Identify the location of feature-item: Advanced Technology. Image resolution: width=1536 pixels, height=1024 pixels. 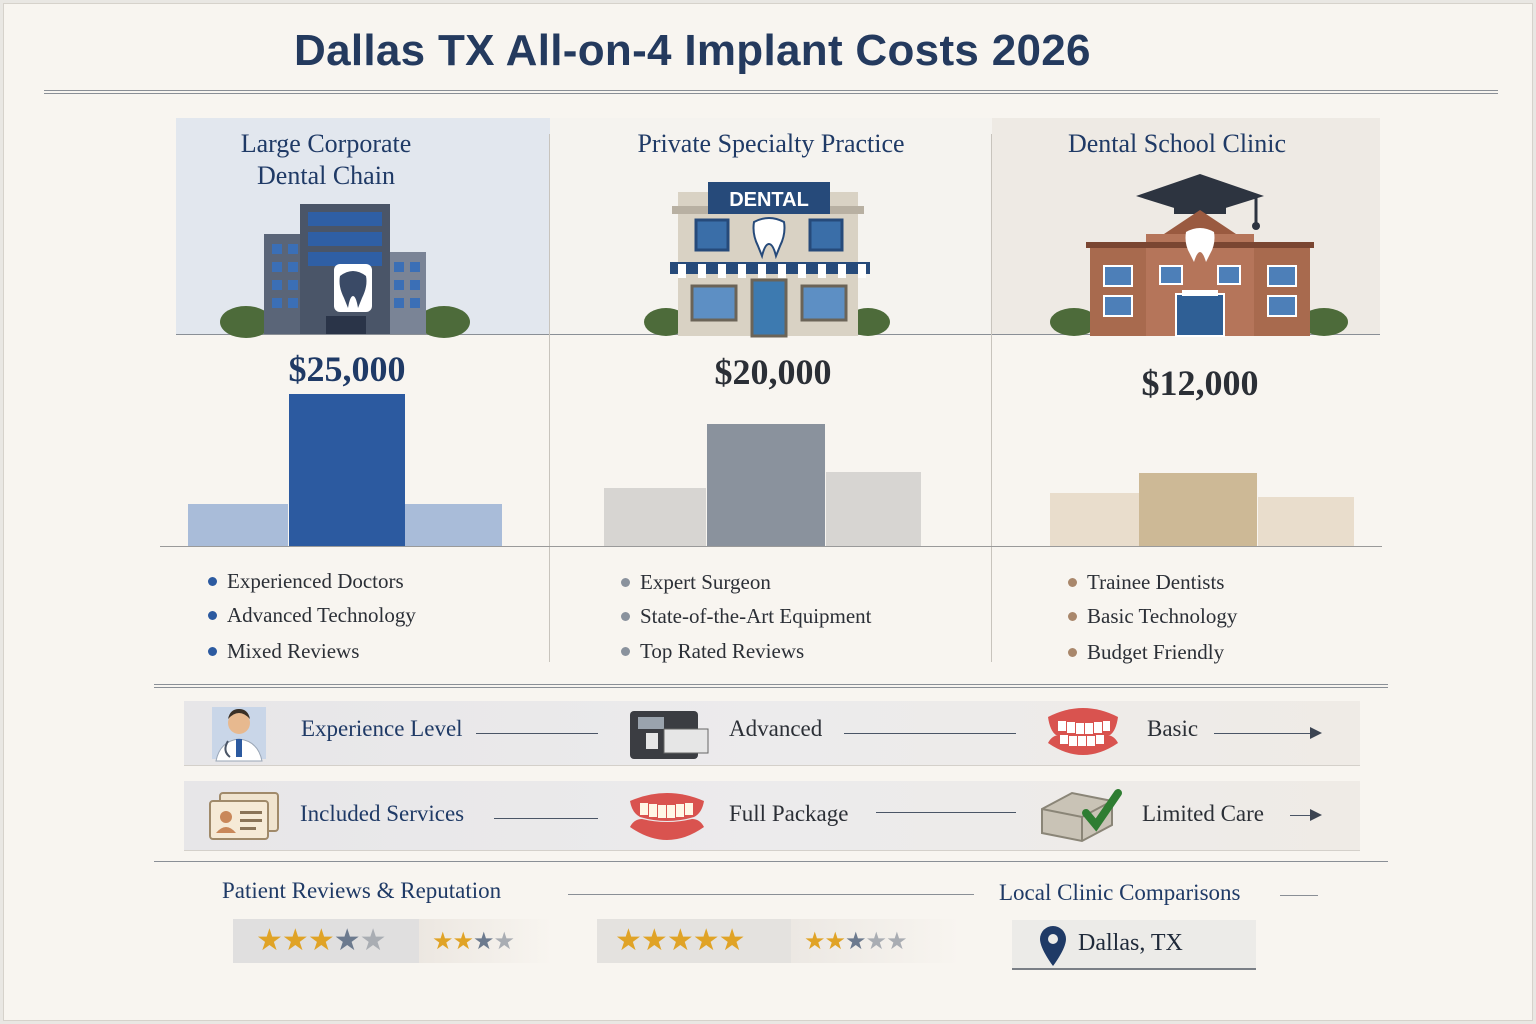
(312, 615).